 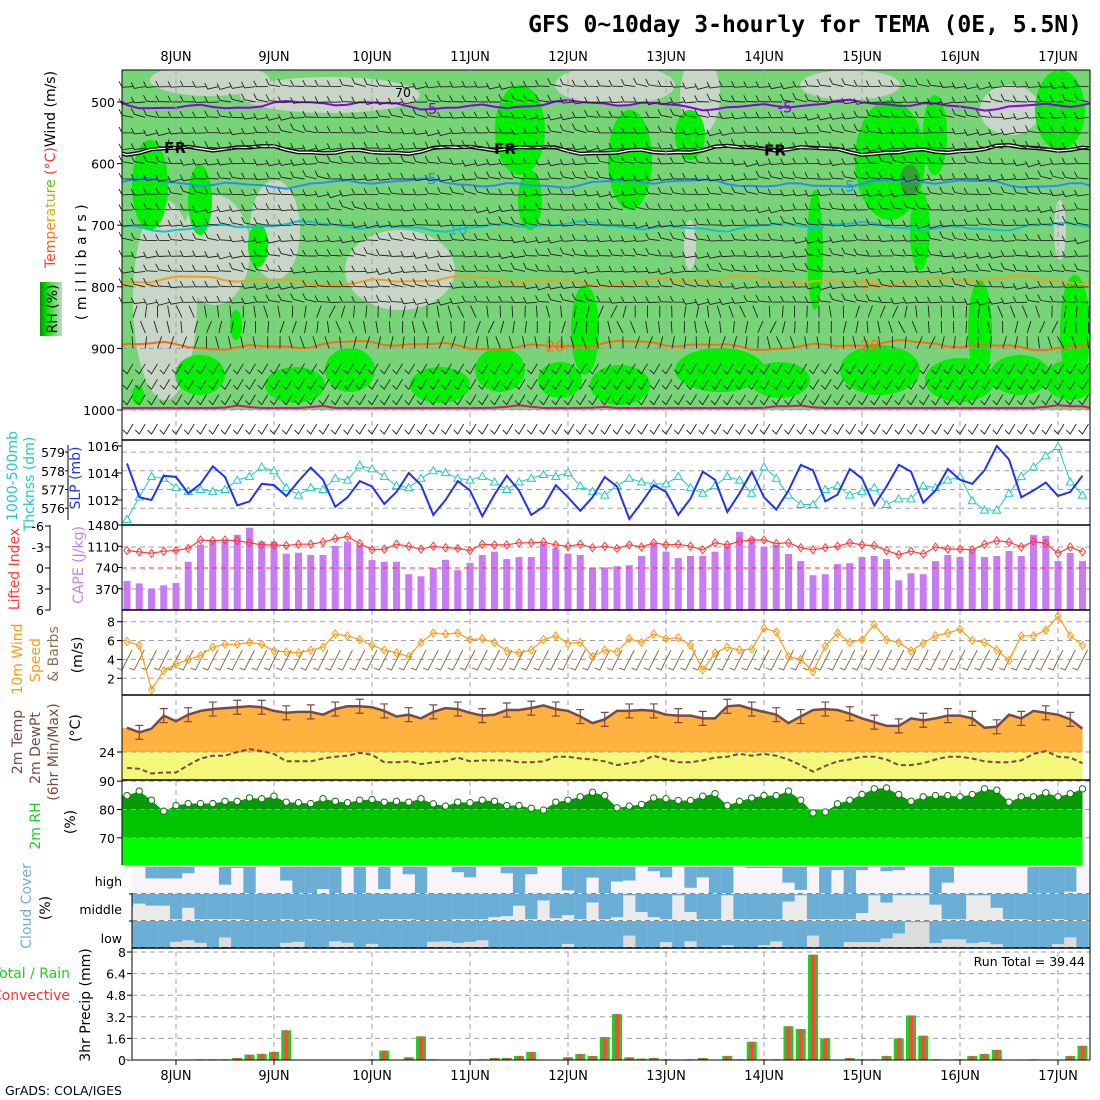 I want to click on wind-tick-label: 8, so click(x=111, y=622).